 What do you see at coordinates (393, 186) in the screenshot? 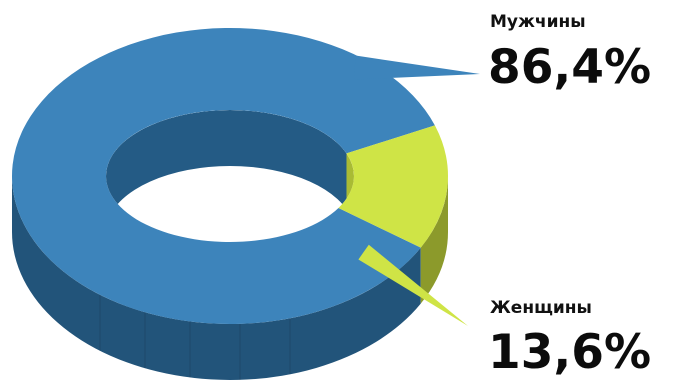
I see `slice-women-top` at bounding box center [393, 186].